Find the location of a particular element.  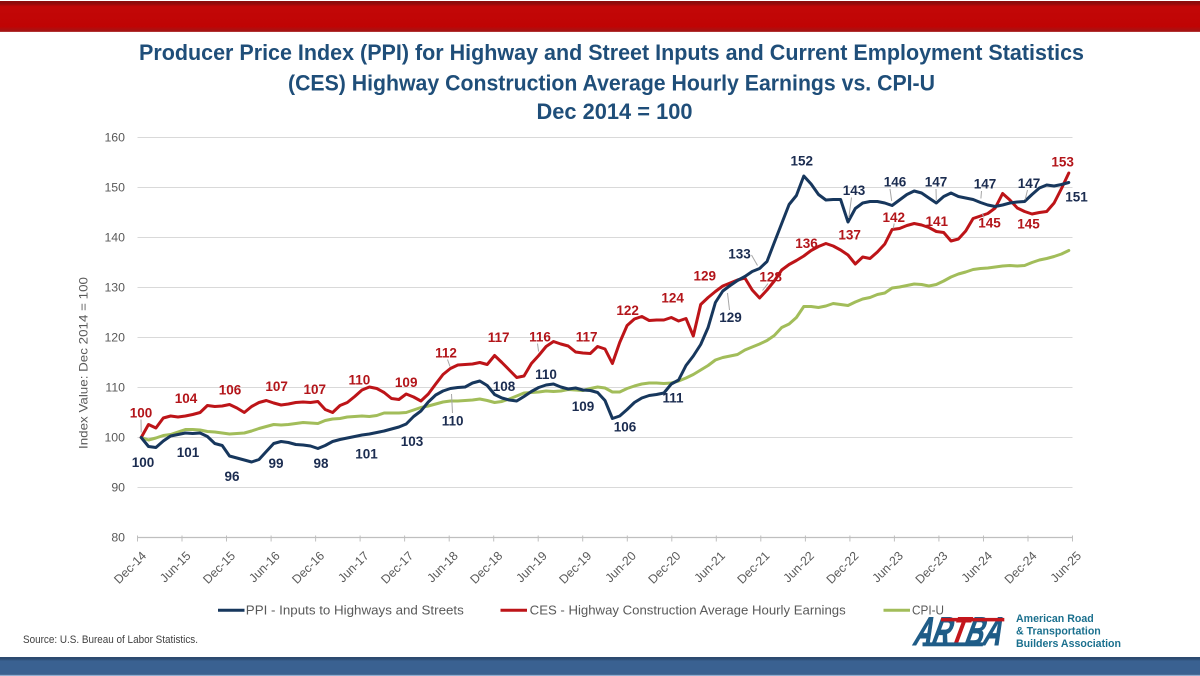

svg-text: American Road is located at coordinates (1055, 619).